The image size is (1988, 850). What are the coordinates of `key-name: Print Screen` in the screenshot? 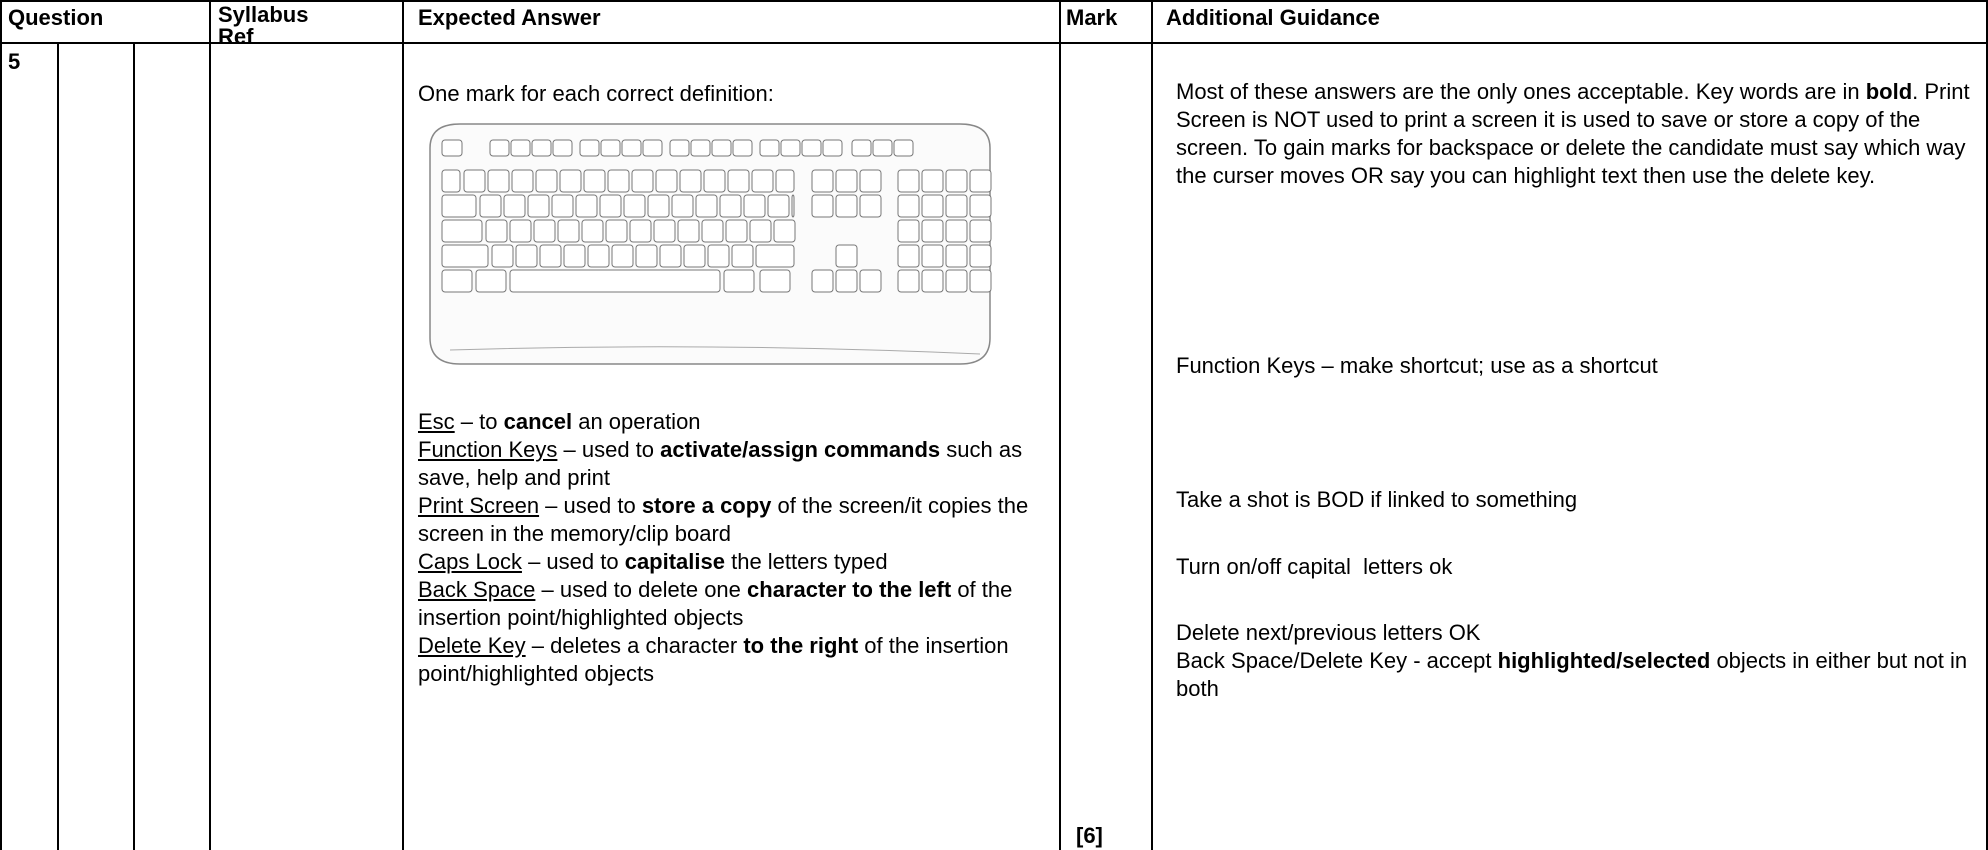 It's located at (479, 505).